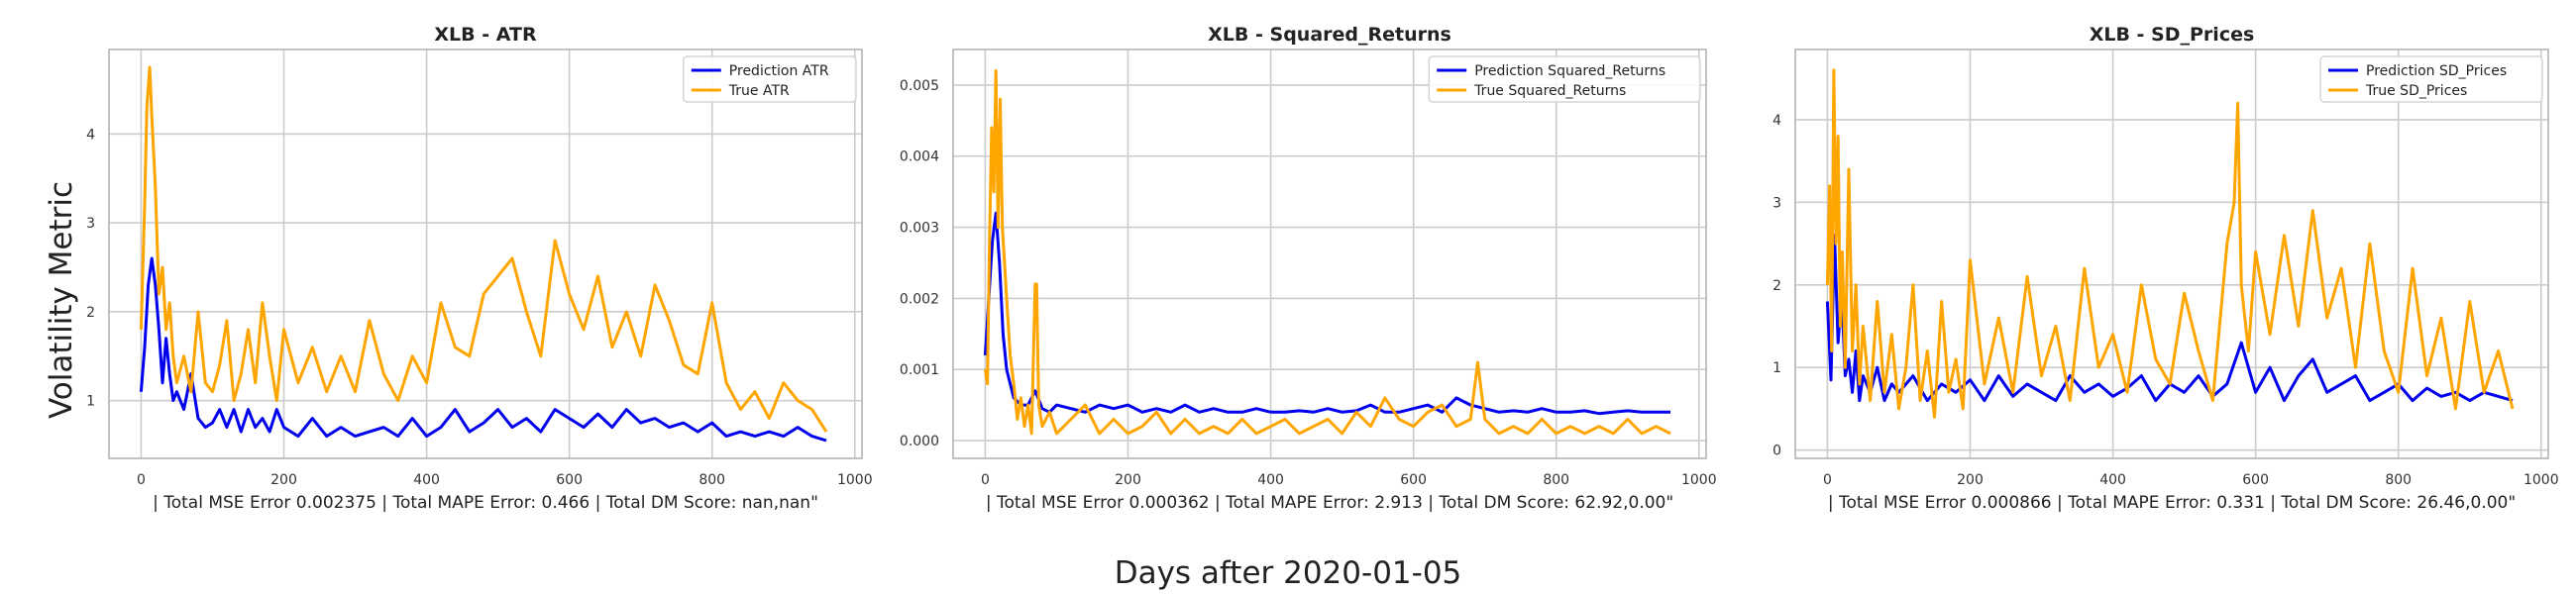  Describe the element at coordinates (2172, 35) in the screenshot. I see `chart-title: XLB - SD_Prices` at that location.